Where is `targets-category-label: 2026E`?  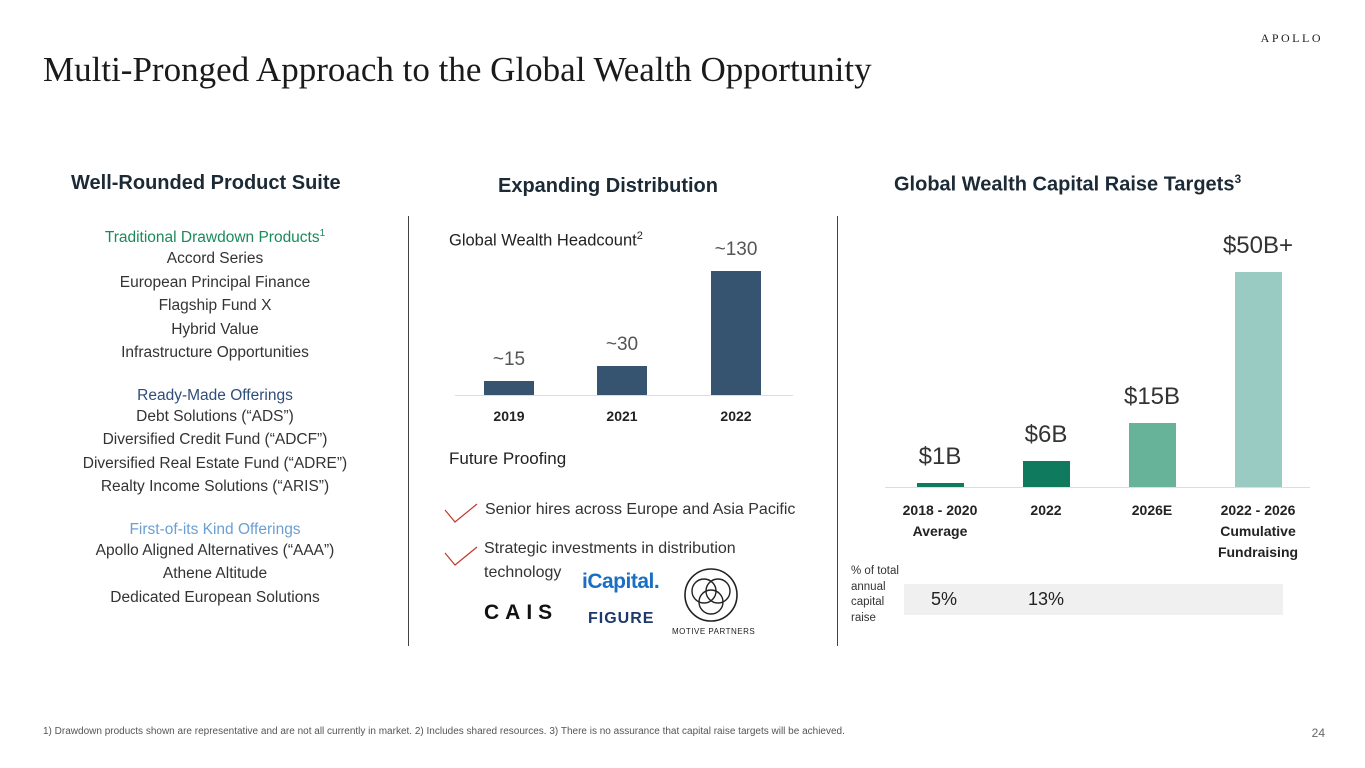
targets-category-label: 2026E is located at coordinates (1152, 510).